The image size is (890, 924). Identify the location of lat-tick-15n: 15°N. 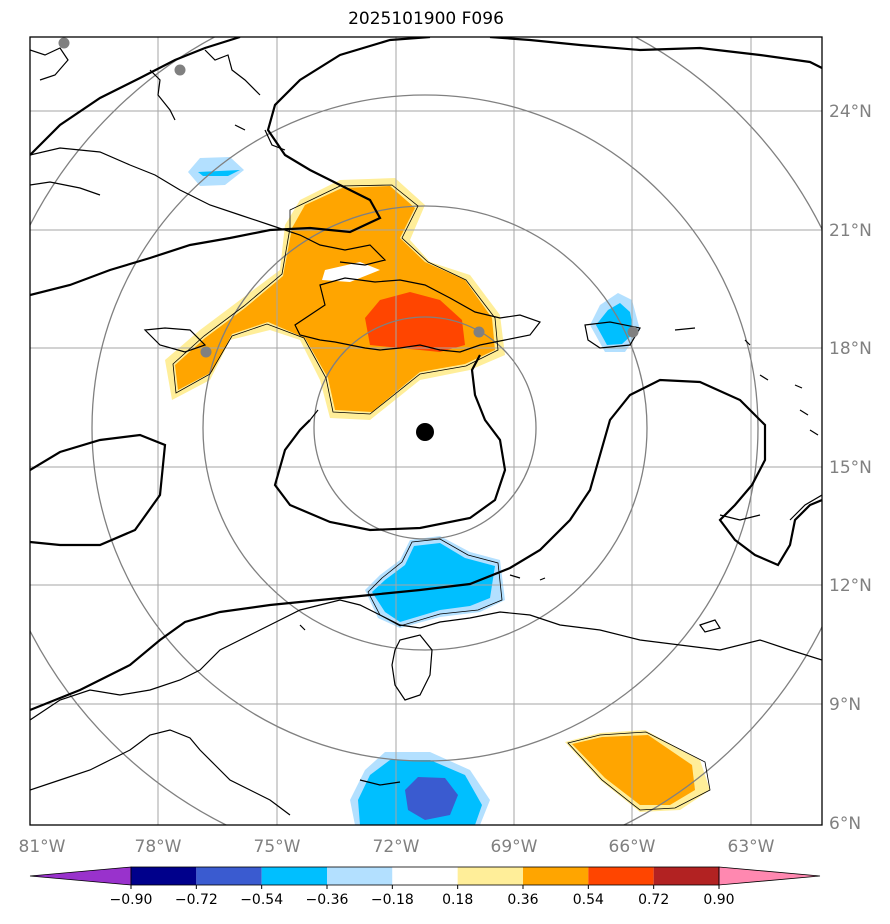
(850, 468).